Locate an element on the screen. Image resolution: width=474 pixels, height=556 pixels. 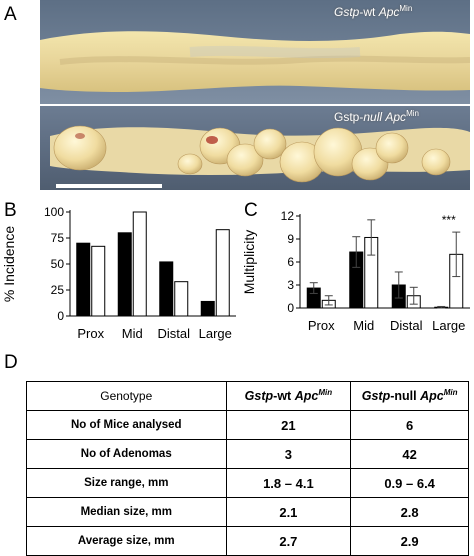
panel-letter-b: B is located at coordinates (10, 210).